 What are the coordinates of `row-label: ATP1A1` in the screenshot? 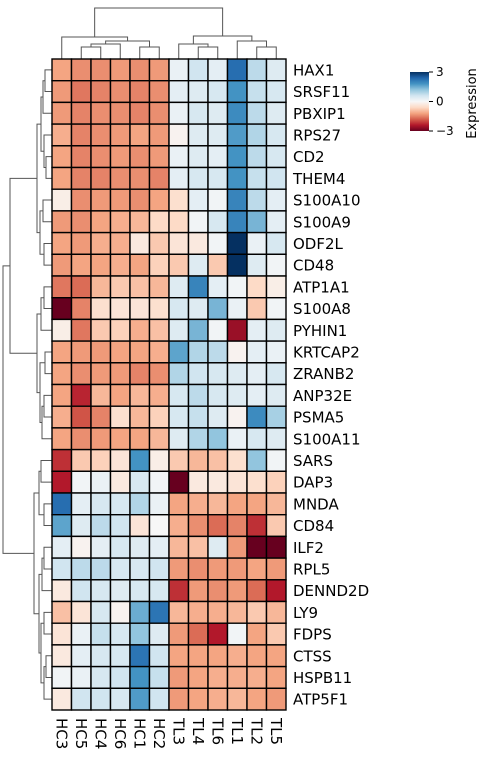 It's located at (321, 287).